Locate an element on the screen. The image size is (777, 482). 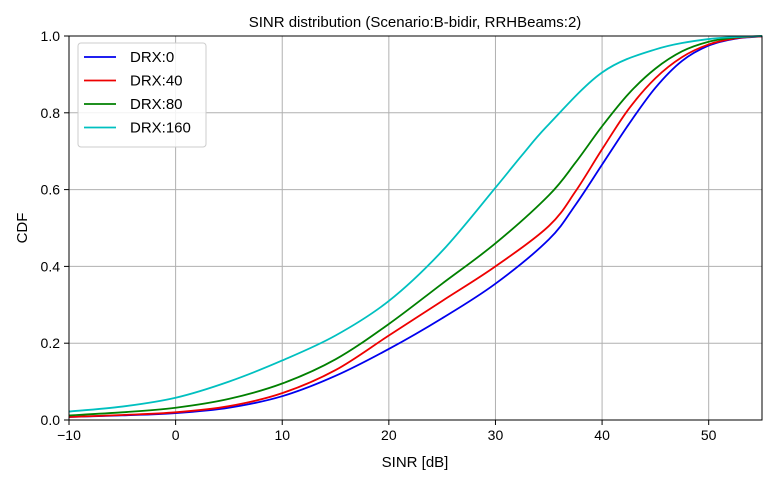
x-tick-label: 40 is located at coordinates (602, 435).